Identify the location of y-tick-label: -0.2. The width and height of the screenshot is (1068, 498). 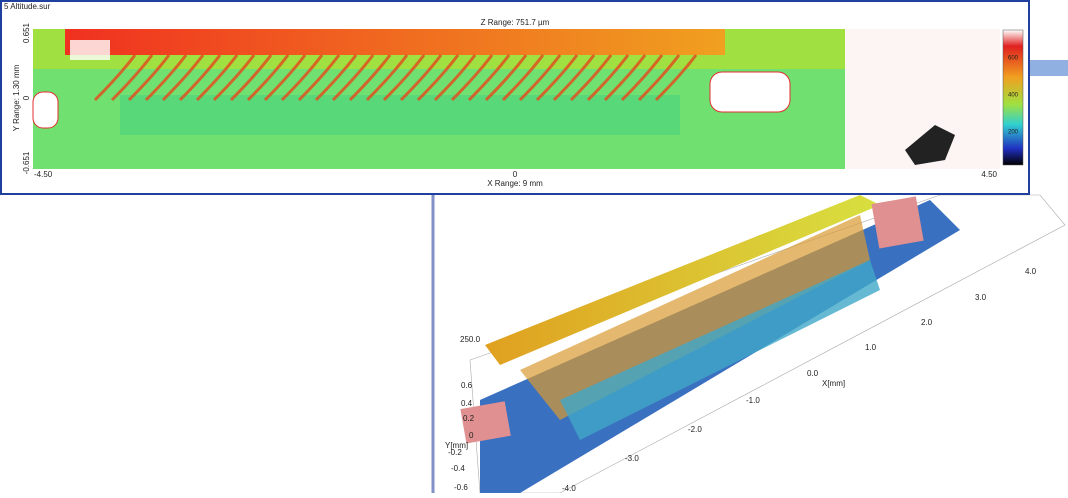
(455, 452).